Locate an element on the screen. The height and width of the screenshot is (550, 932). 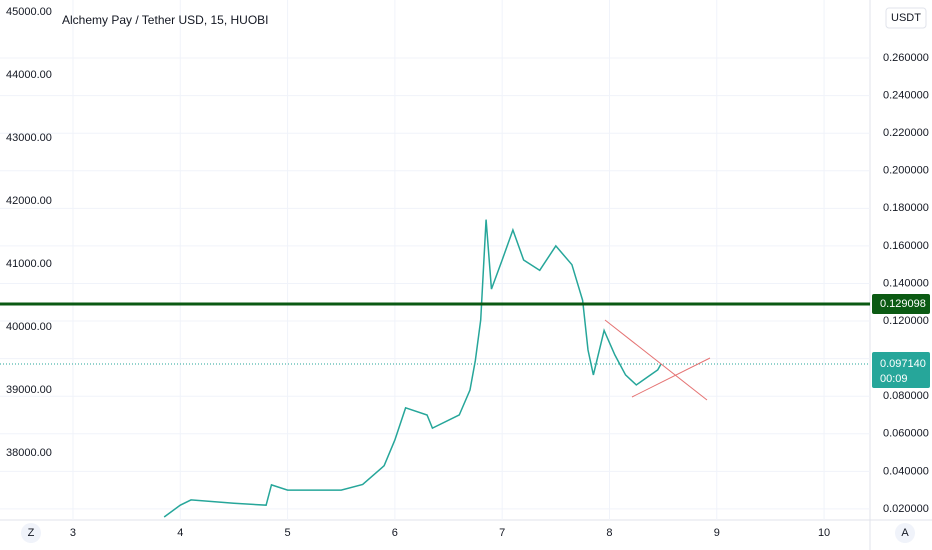
y-tick-label: 0.060000 is located at coordinates (906, 434).